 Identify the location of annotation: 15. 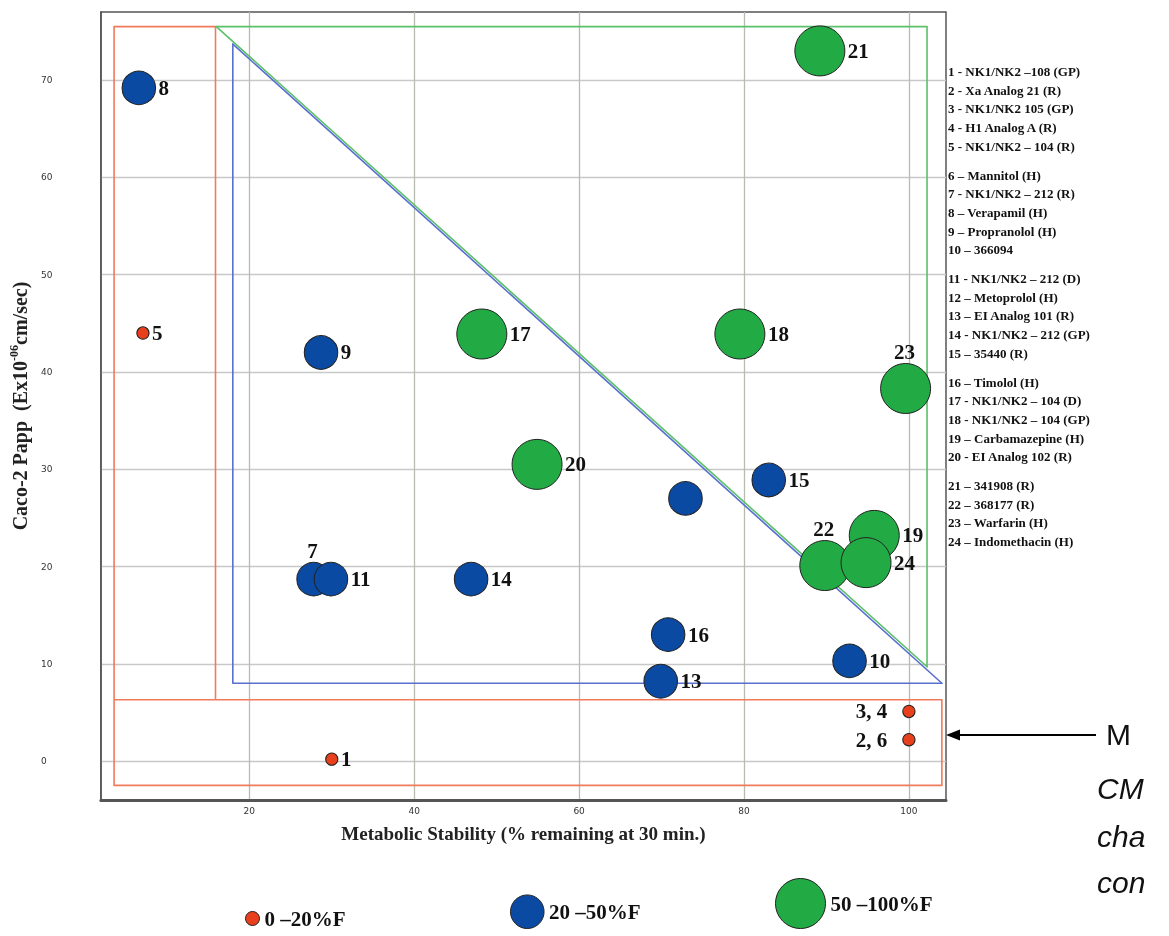
(799, 479).